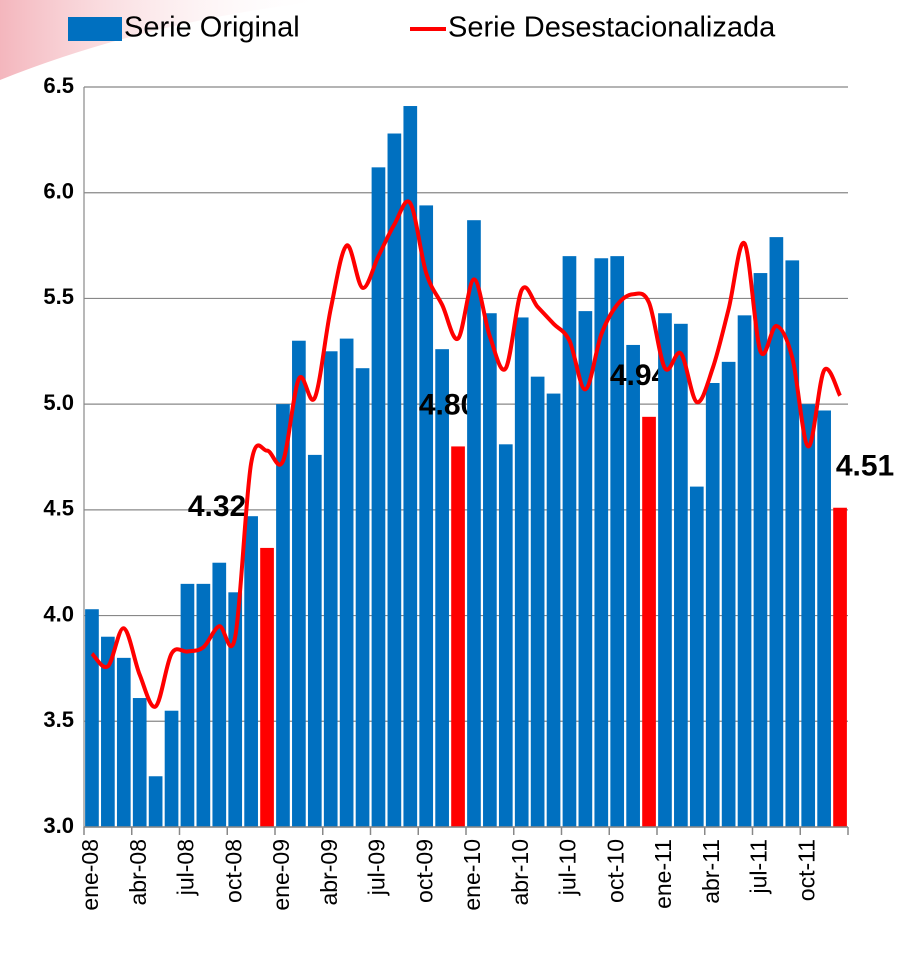 The image size is (900, 953). What do you see at coordinates (568, 867) in the screenshot?
I see `x-tick-label: jul-10` at bounding box center [568, 867].